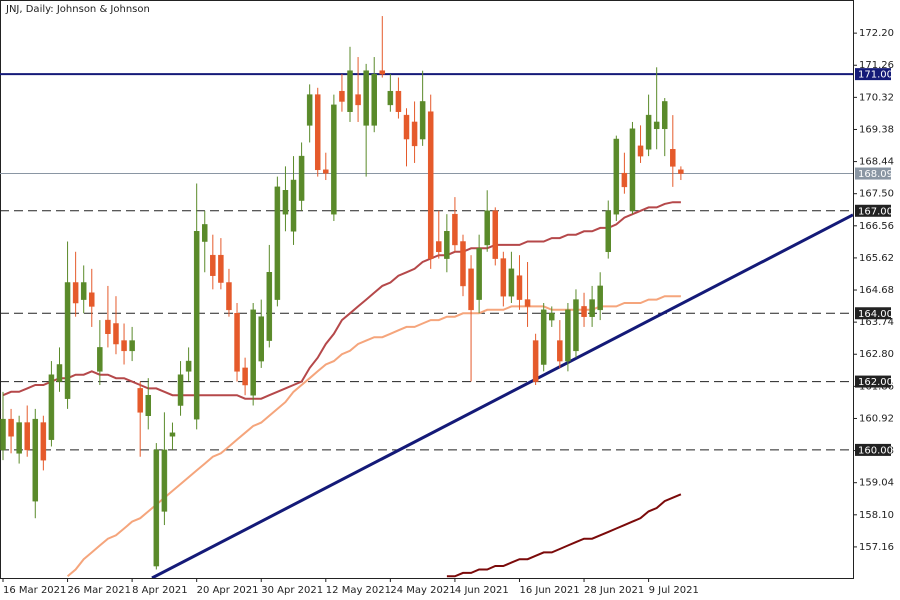 The height and width of the screenshot is (600, 900). What do you see at coordinates (875, 75) in the screenshot?
I see `level-label: 171.00` at bounding box center [875, 75].